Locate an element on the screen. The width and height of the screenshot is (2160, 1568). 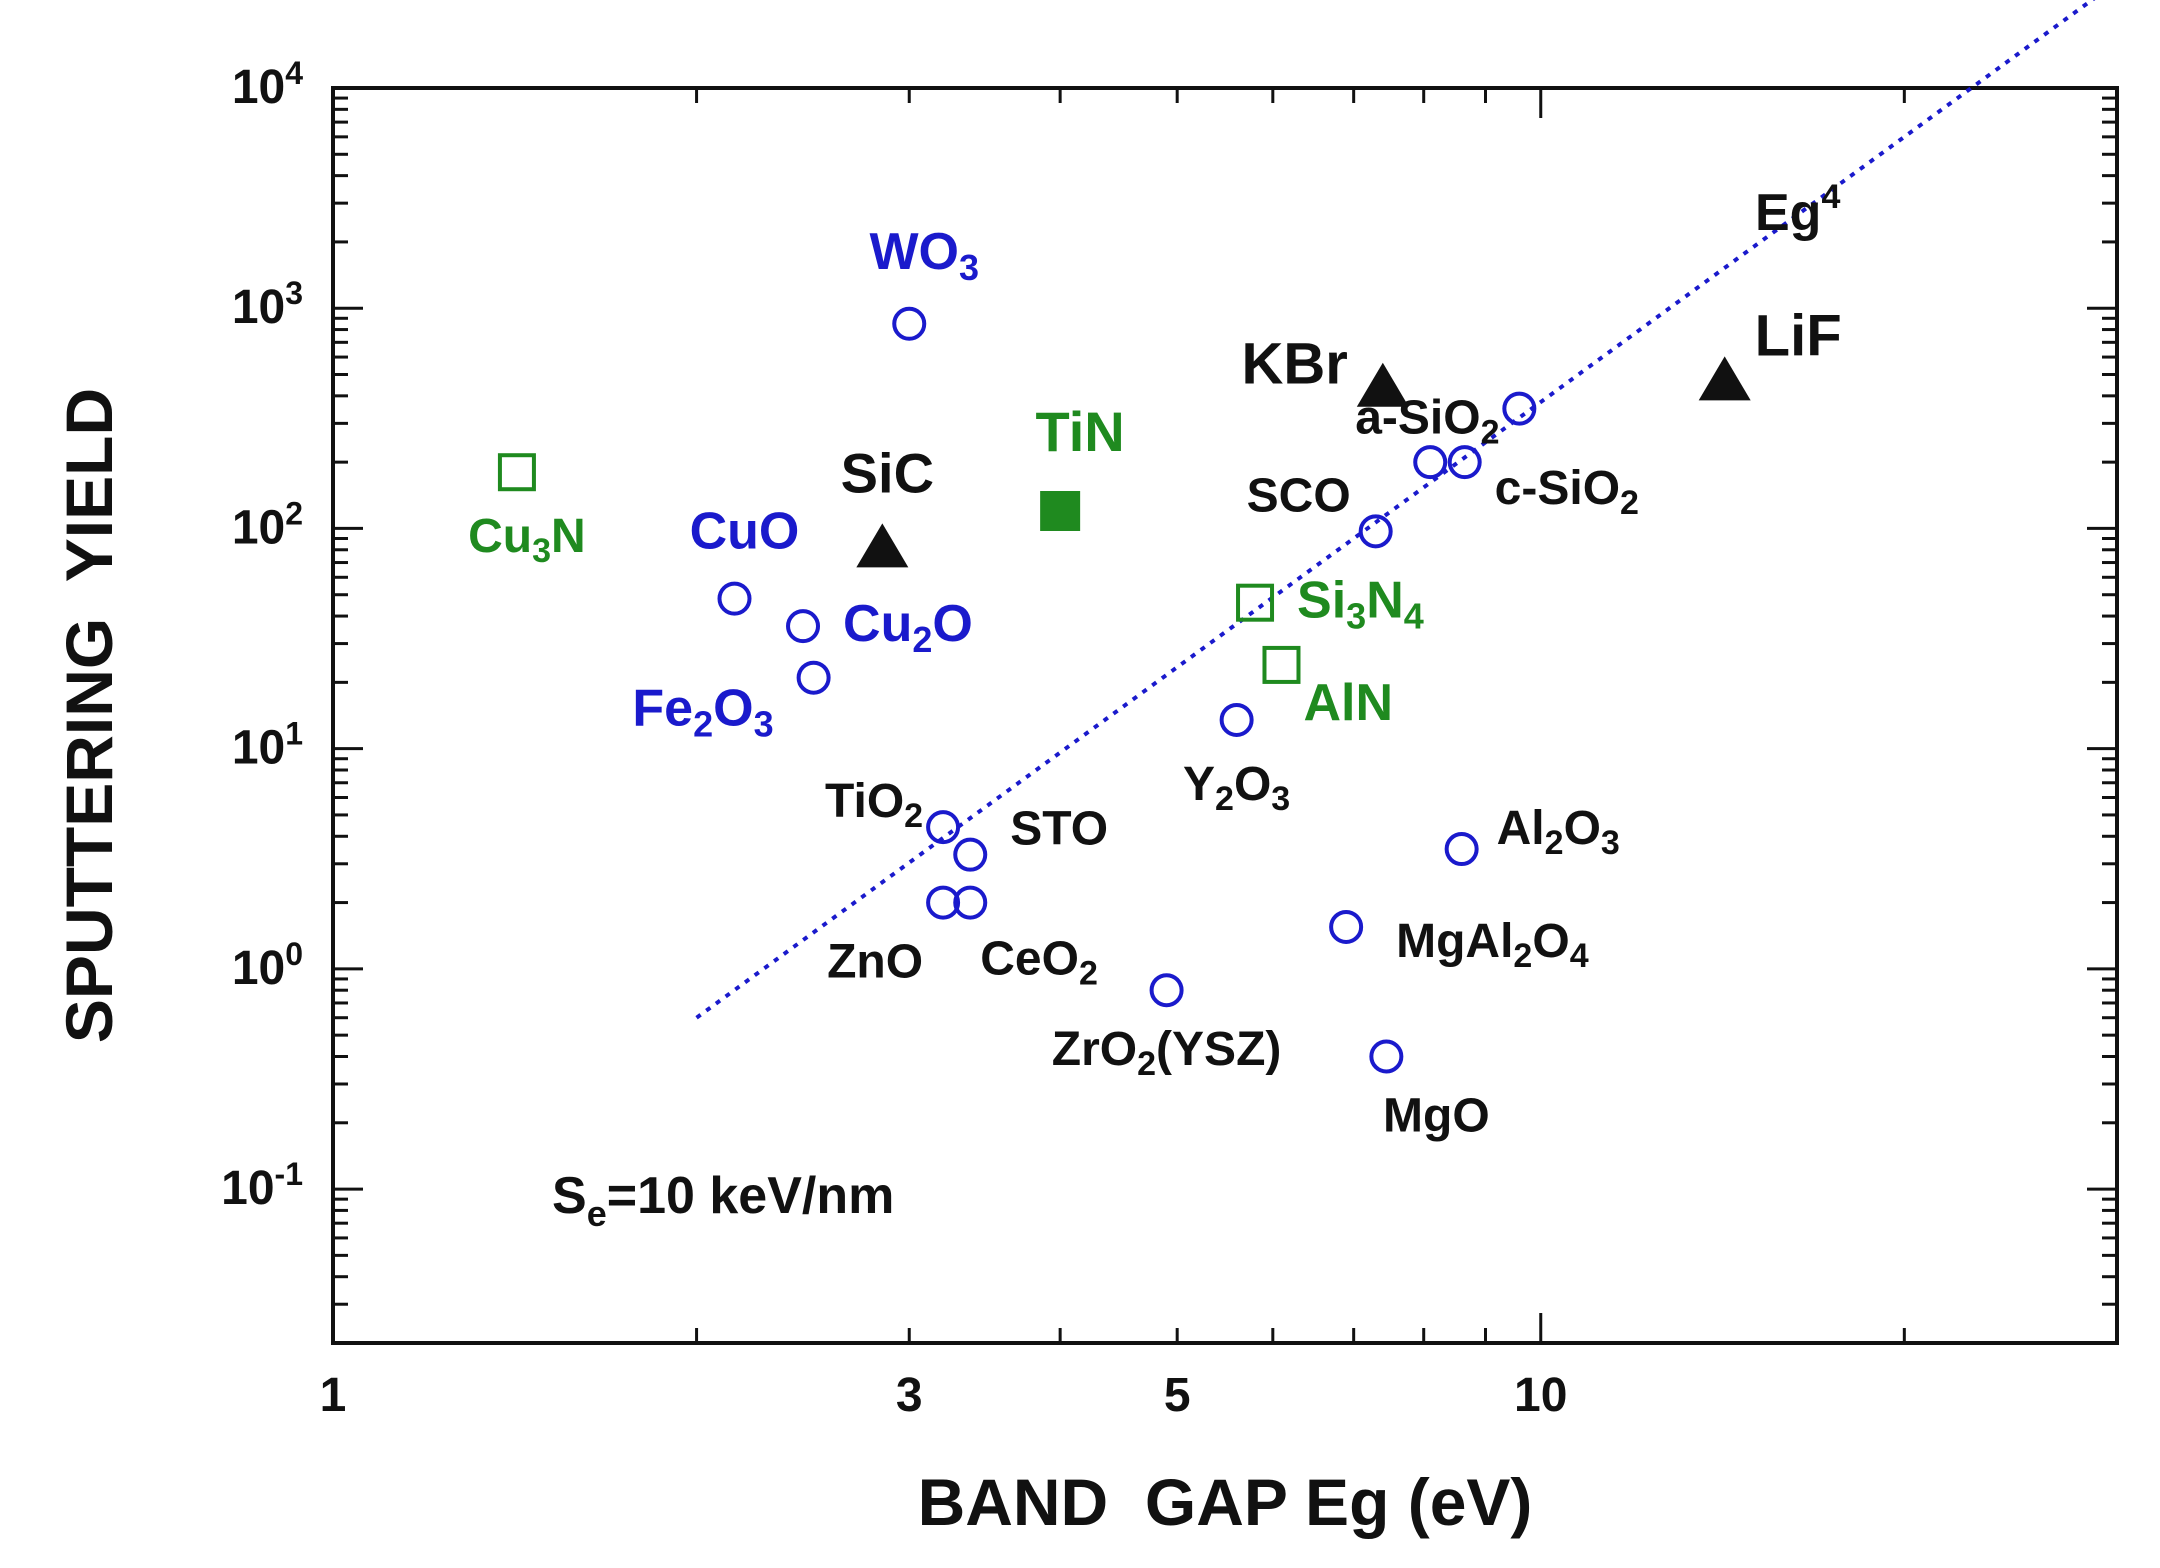
data-label: TiN is located at coordinates (1080, 431).